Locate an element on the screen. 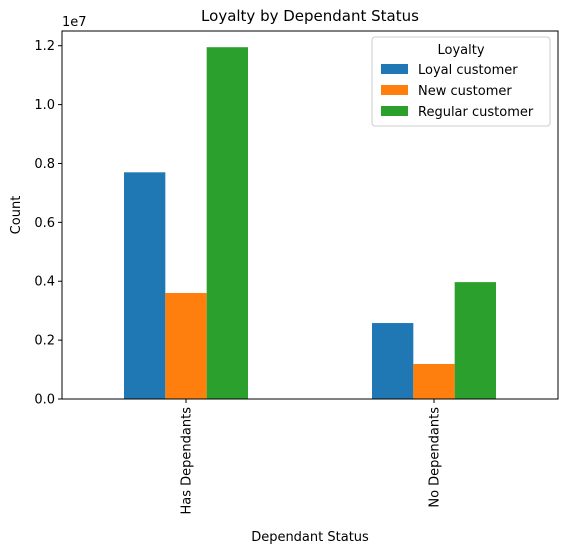  y-tick-label: 0.8 is located at coordinates (44, 164).